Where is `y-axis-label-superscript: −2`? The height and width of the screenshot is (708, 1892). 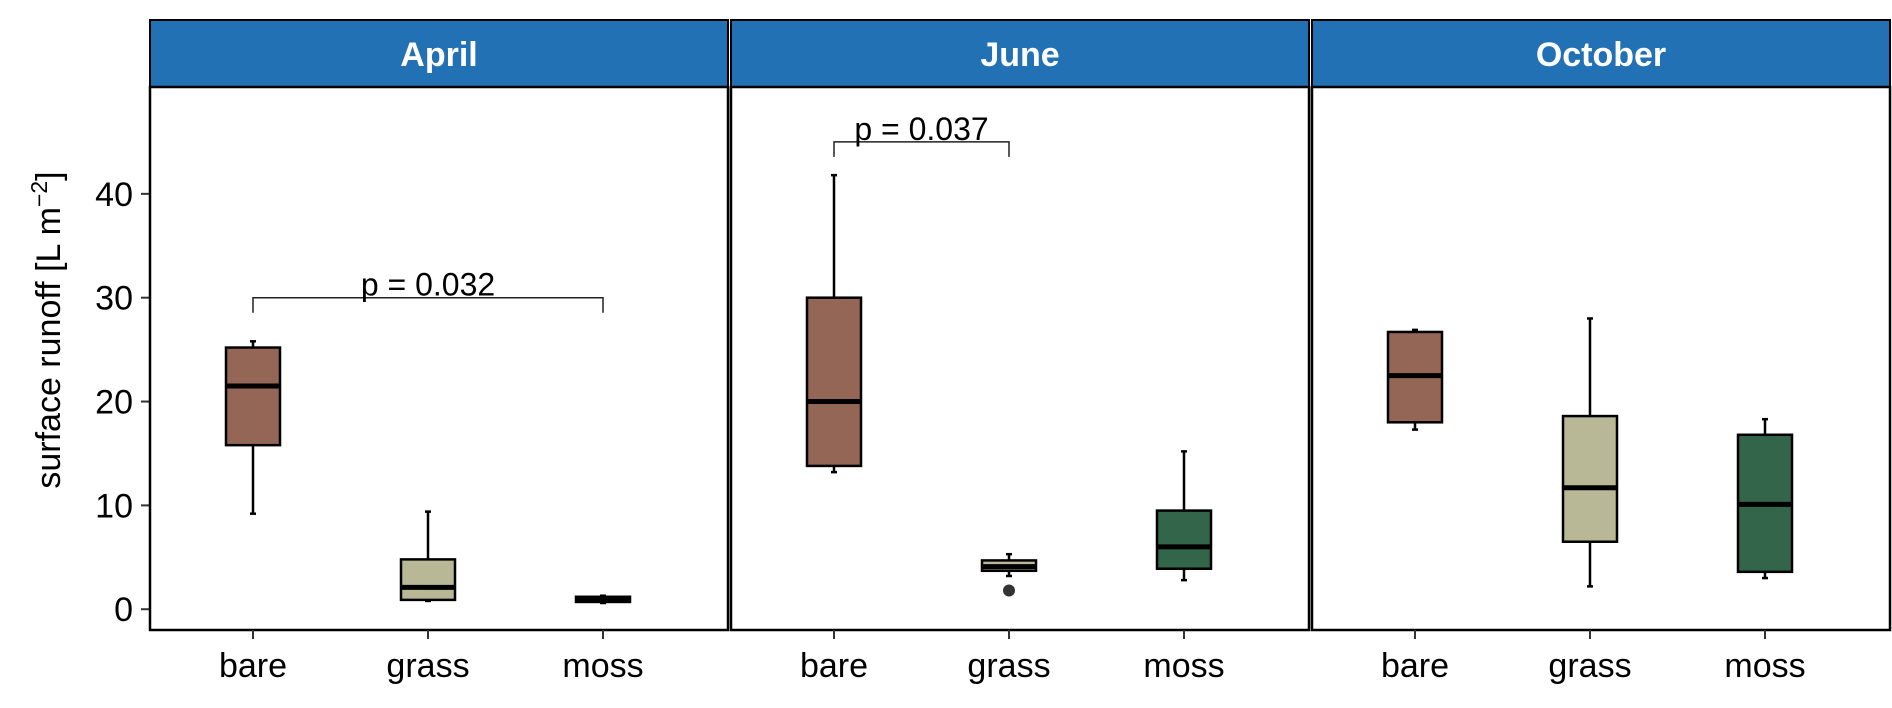 y-axis-label-superscript: −2 is located at coordinates (39, 194).